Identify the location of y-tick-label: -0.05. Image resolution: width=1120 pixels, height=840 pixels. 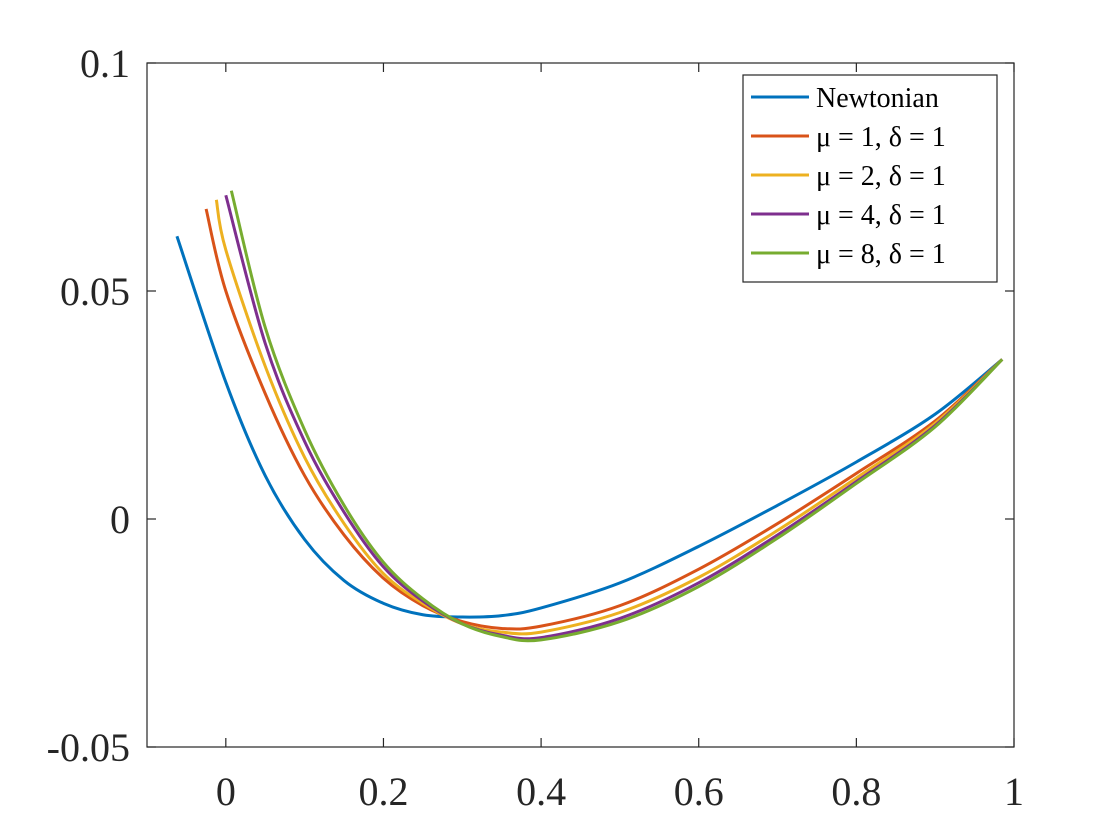
(88, 747).